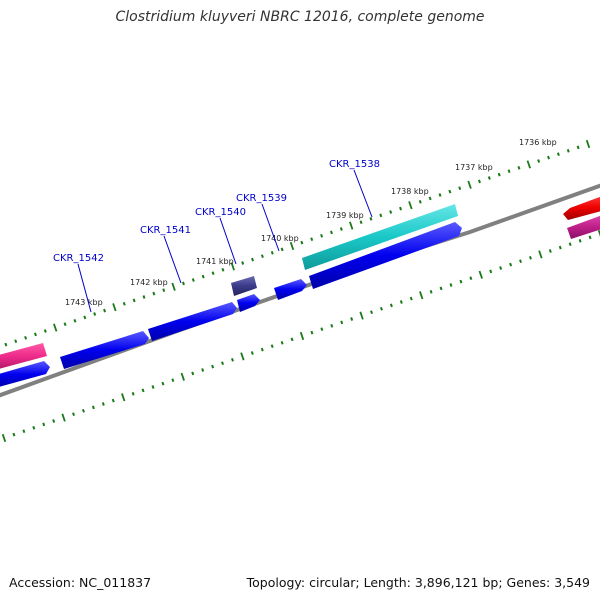  What do you see at coordinates (354, 164) in the screenshot?
I see `gene-label-ckr-1538: CKR_1538` at bounding box center [354, 164].